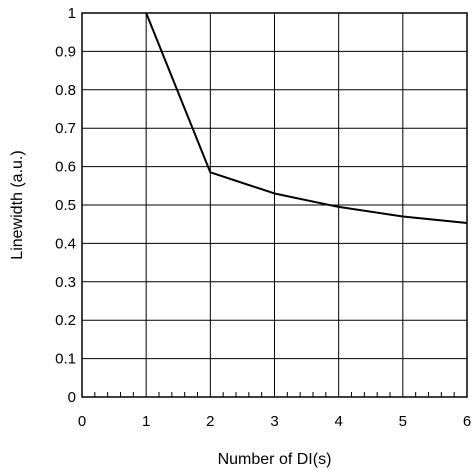 The height and width of the screenshot is (470, 474). I want to click on x-tick-label-6: 6, so click(467, 421).